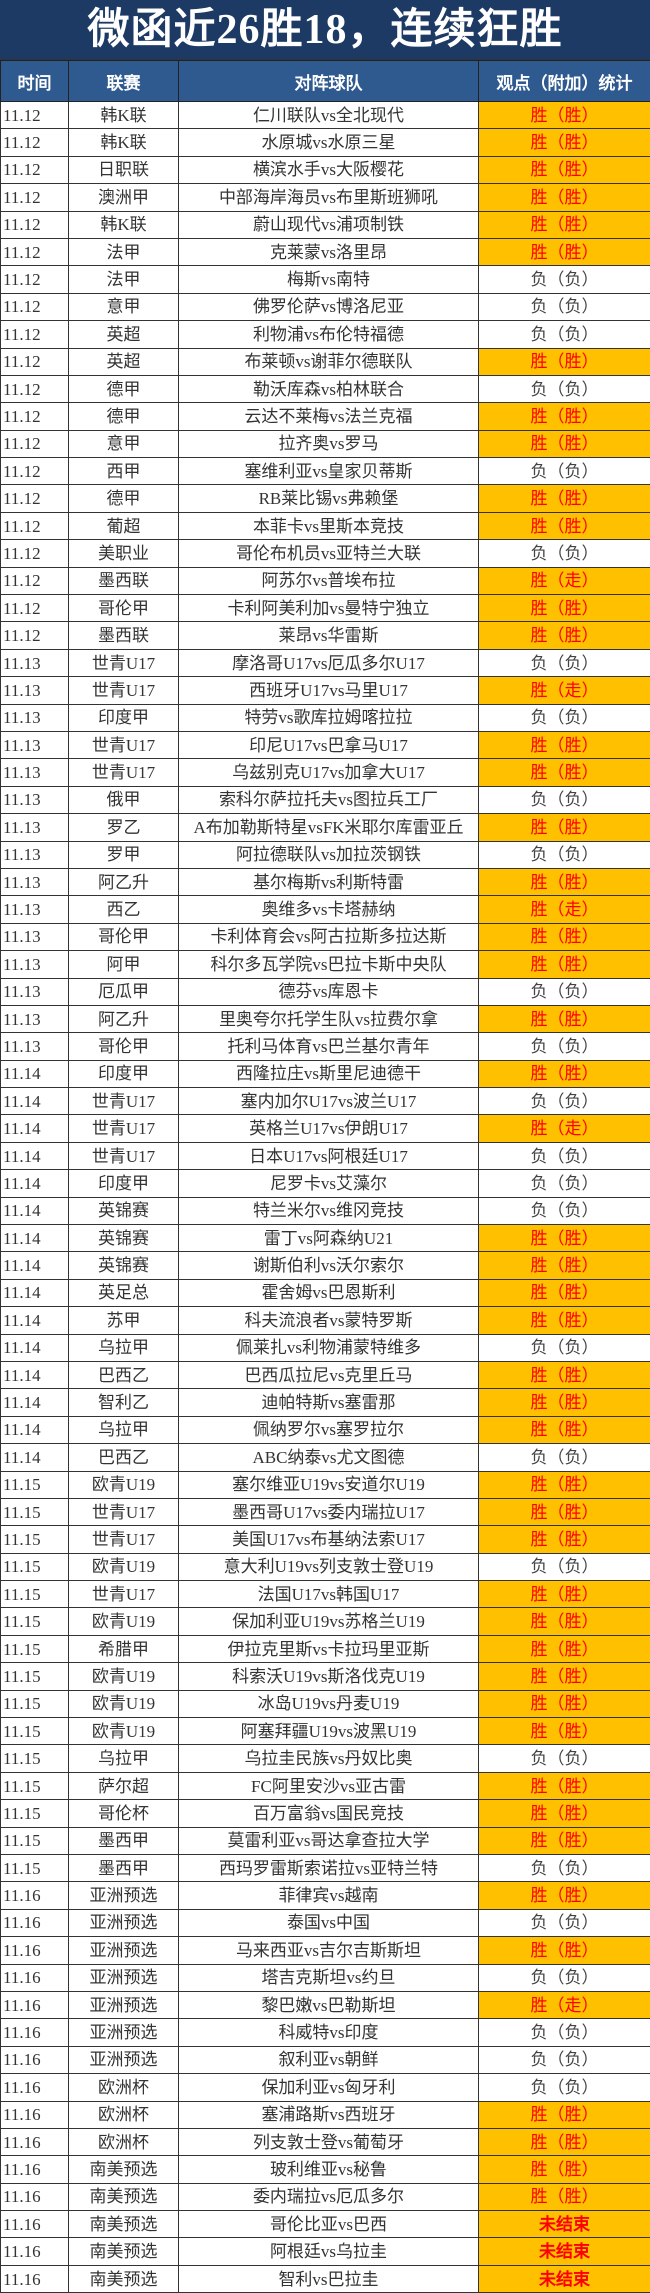 The height and width of the screenshot is (2293, 650). I want to click on match-cell: 索科尔萨拉托夫vs图拉兵工厂, so click(329, 799).